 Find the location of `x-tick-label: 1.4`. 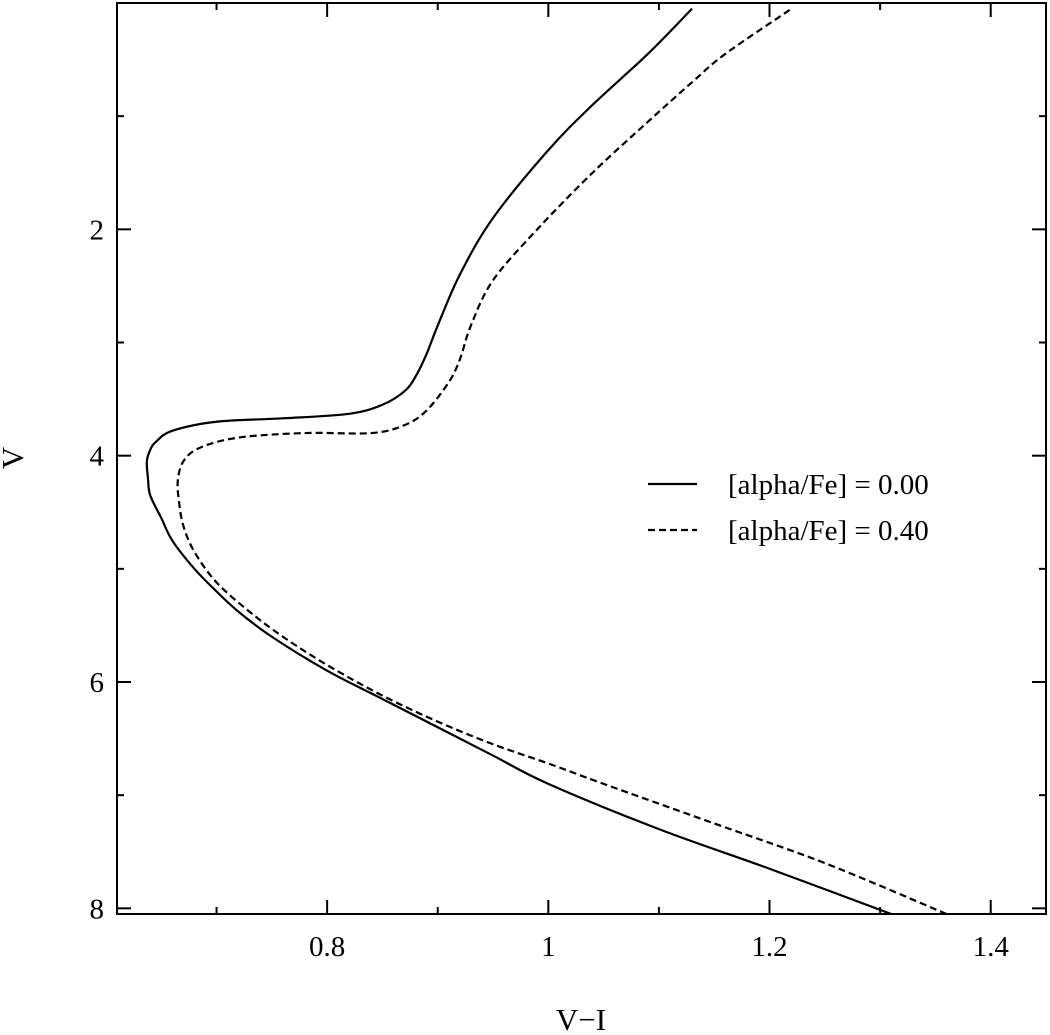

x-tick-label: 1.4 is located at coordinates (991, 947).